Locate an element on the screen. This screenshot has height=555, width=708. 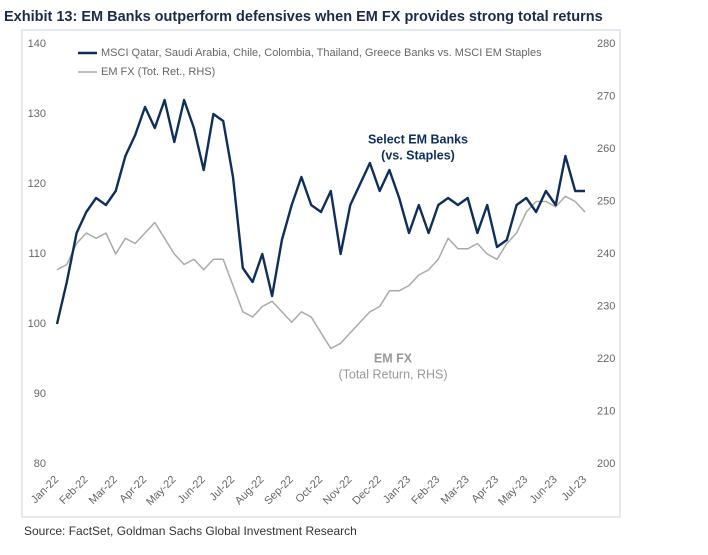
y2-tick-label: 210 is located at coordinates (606, 411).